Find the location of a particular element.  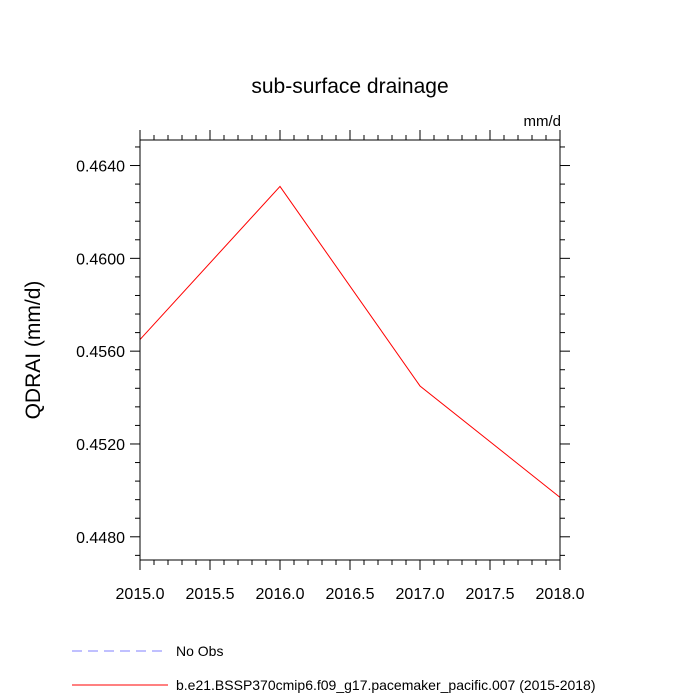

y-tick-label: 0.4600 is located at coordinates (100, 259).